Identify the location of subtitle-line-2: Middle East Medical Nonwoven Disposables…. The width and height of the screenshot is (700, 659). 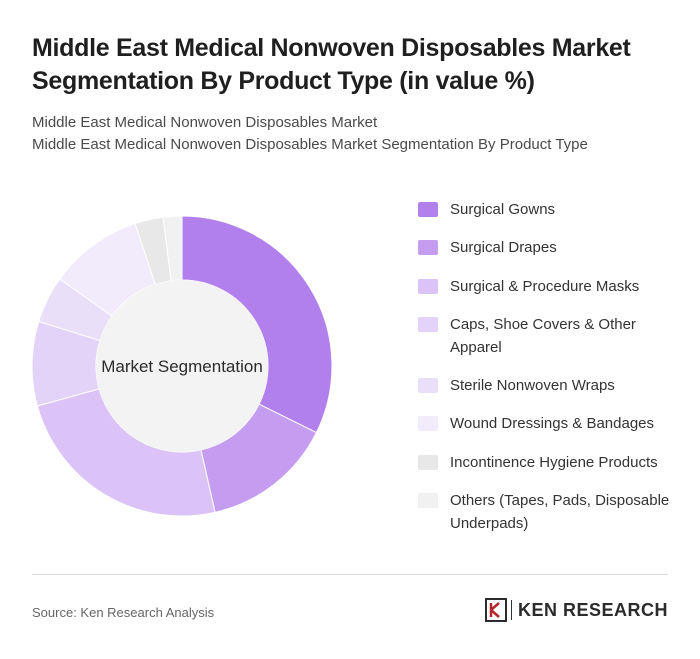
(310, 144).